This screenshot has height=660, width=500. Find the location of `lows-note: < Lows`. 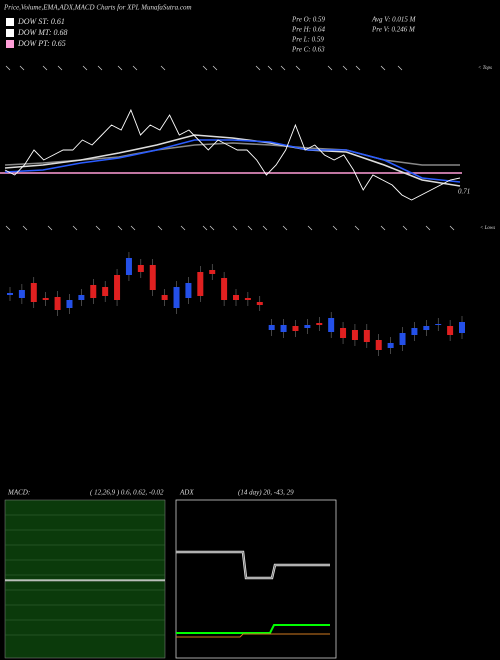

lows-note: < Lows is located at coordinates (487, 228).